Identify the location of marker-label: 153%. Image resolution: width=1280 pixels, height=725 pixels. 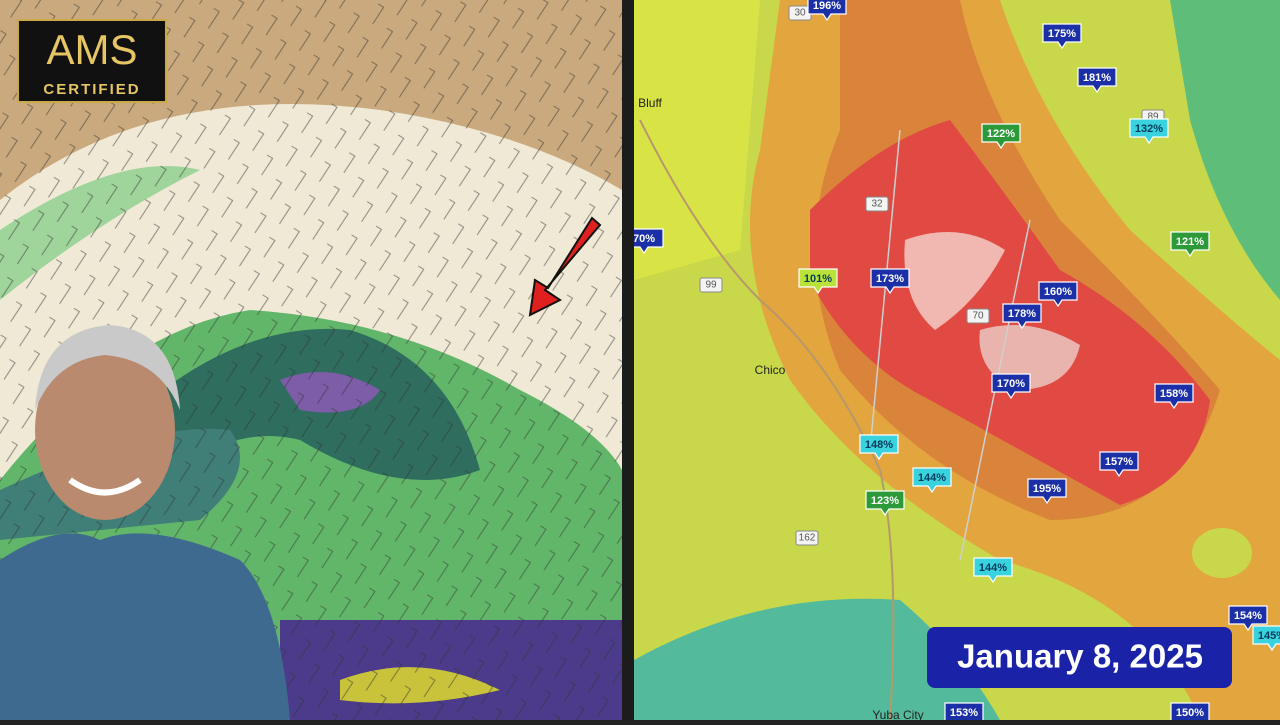
(964, 713).